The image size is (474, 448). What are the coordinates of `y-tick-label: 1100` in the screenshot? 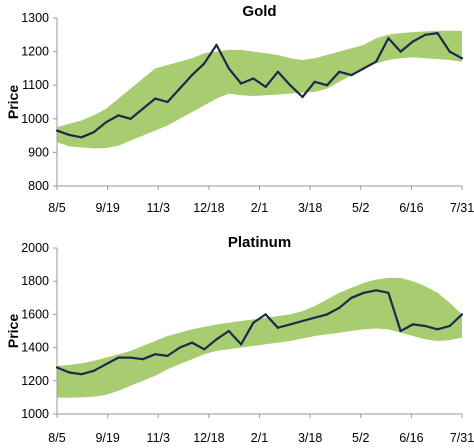 It's located at (35, 85).